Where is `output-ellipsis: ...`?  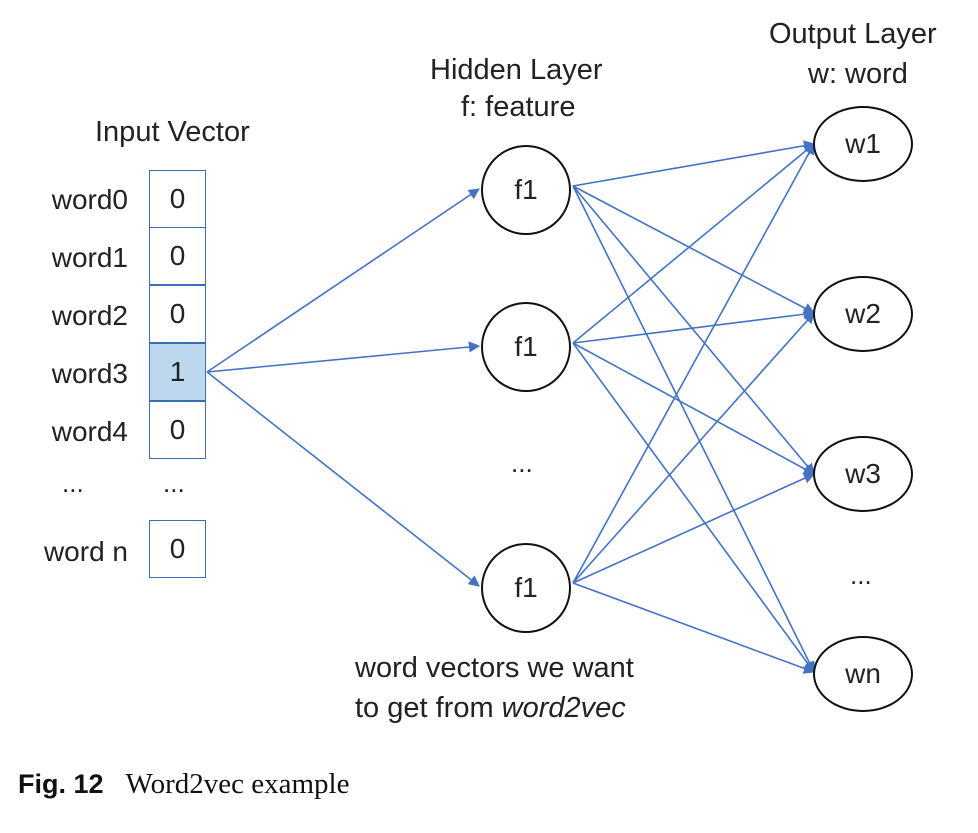
output-ellipsis: ... is located at coordinates (861, 575).